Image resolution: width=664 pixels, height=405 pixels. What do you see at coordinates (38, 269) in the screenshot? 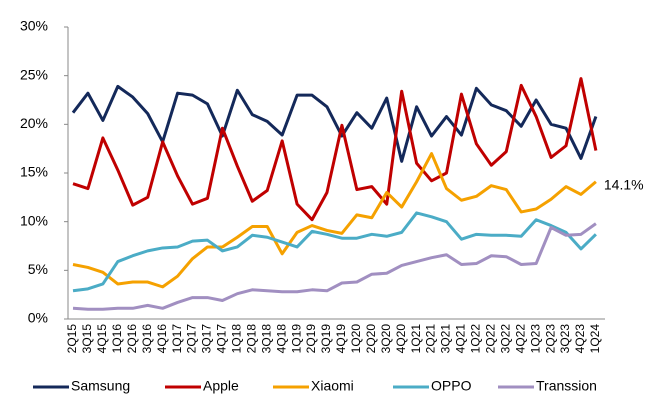
I see `y-tick-label: 5%` at bounding box center [38, 269].